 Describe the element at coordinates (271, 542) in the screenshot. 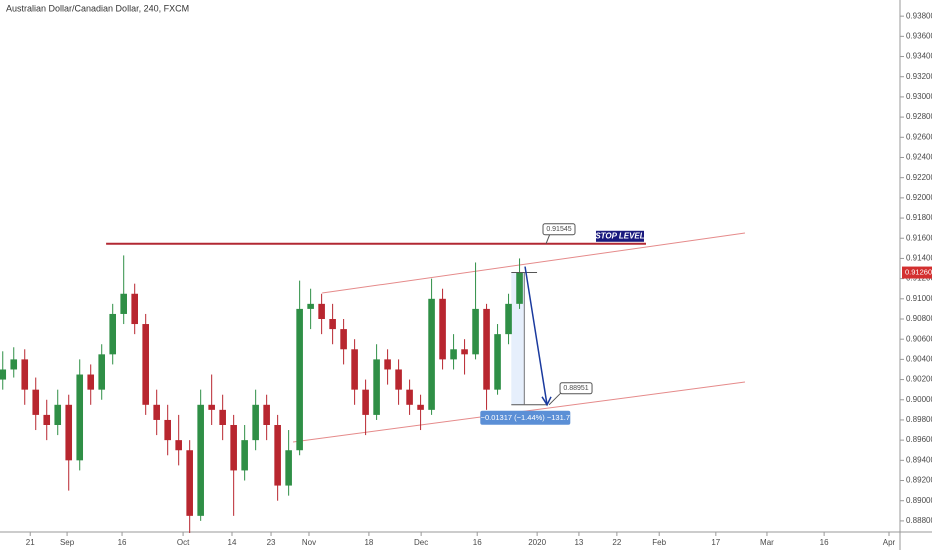

I see `x-tick-label: 23` at that location.